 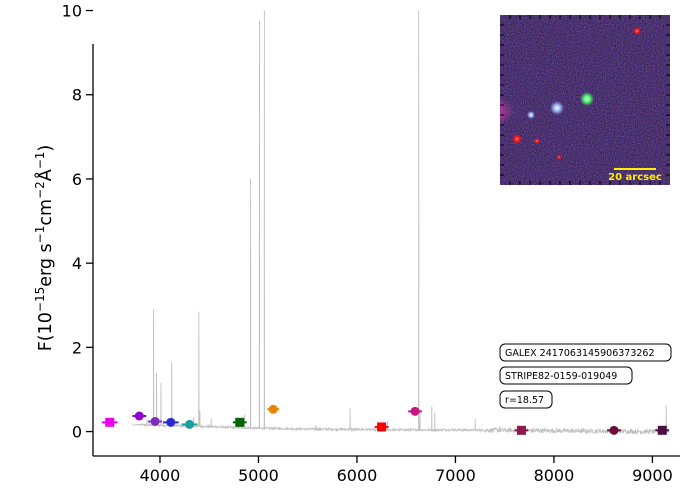 I want to click on faint-source, so click(x=531, y=115).